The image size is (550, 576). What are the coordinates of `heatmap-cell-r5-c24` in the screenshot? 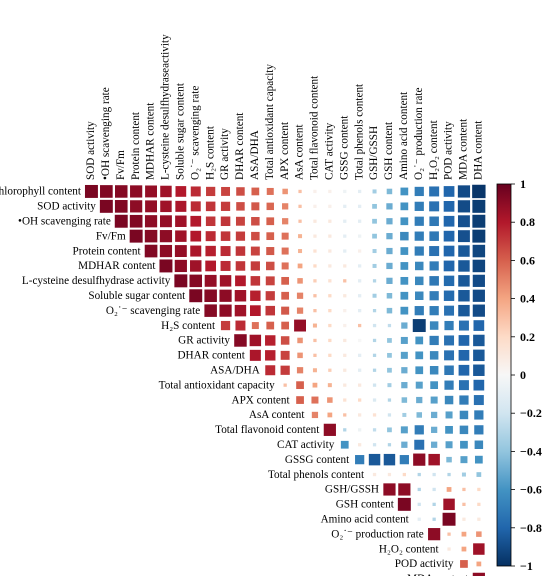 It's located at (449, 266).